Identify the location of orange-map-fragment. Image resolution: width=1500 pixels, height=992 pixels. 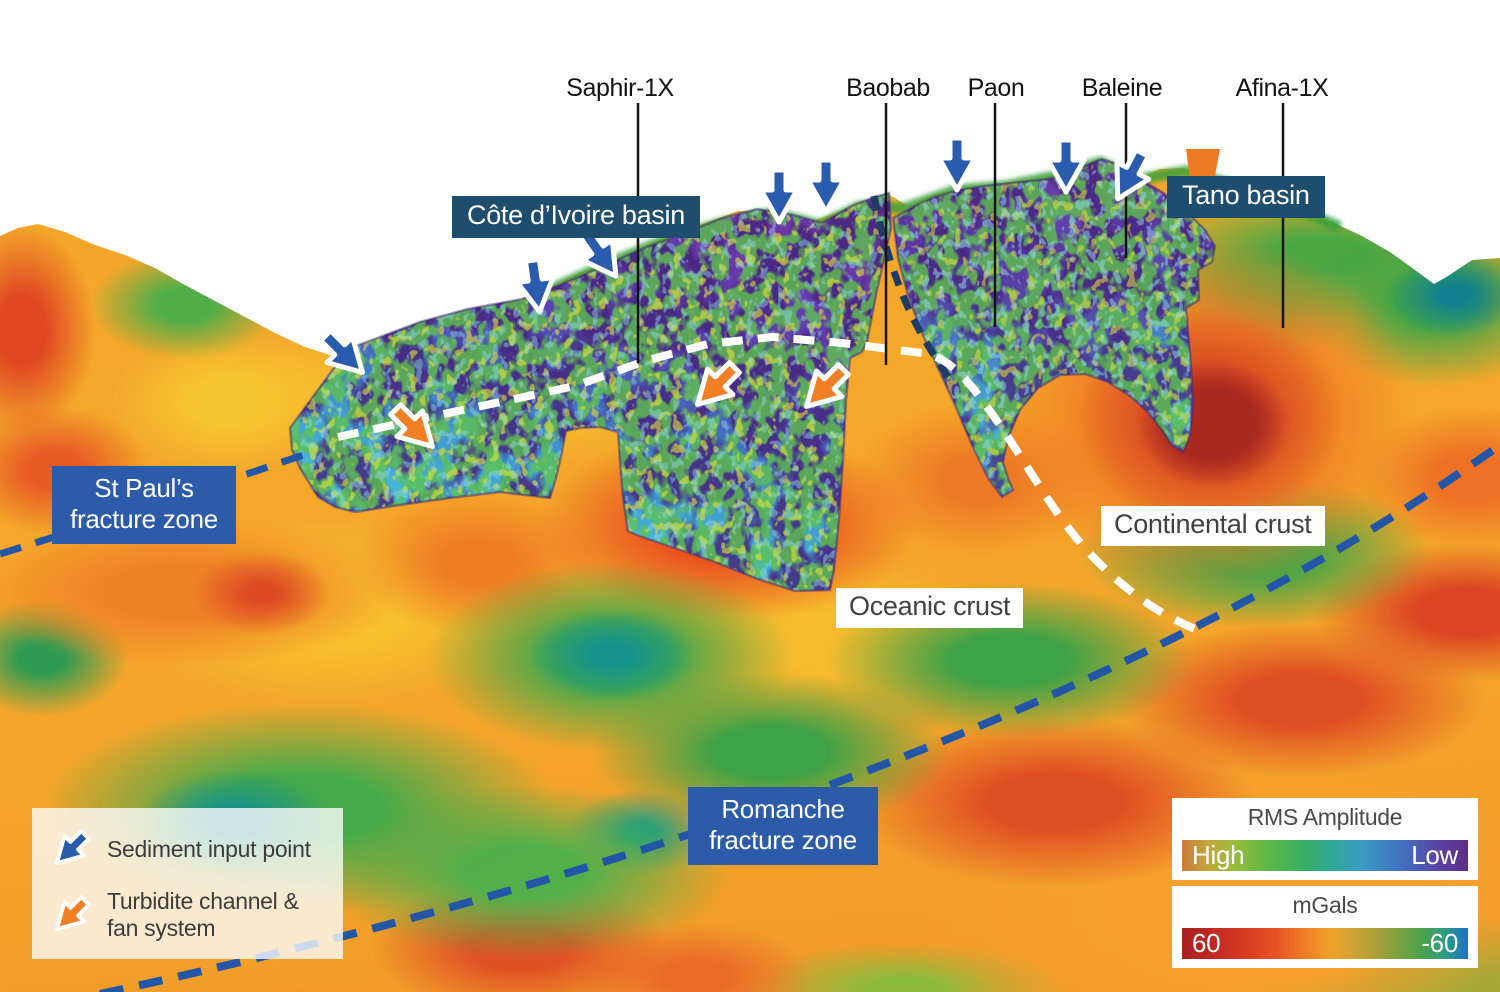
(1203, 165).